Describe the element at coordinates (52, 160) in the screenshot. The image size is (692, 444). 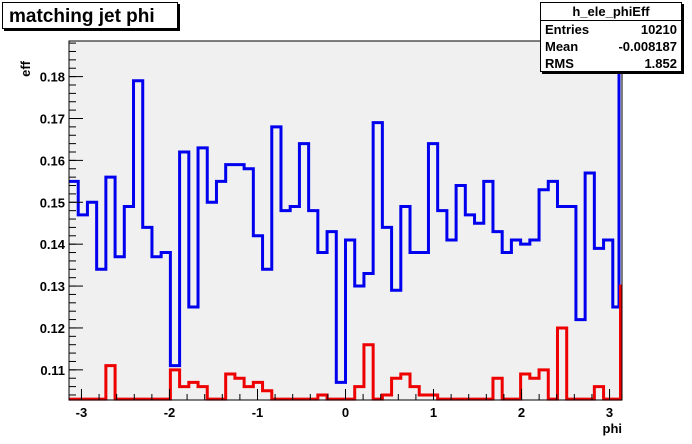
I see `y-tick-label: 0.16` at that location.